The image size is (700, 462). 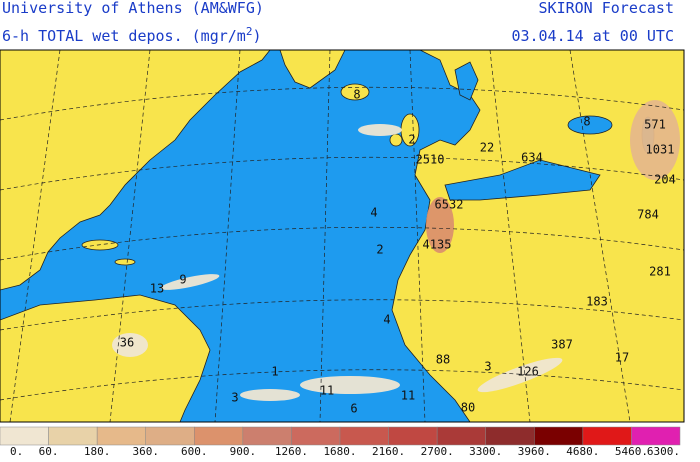 What do you see at coordinates (582, 451) in the screenshot?
I see `legend-label: 4680.` at bounding box center [582, 451].